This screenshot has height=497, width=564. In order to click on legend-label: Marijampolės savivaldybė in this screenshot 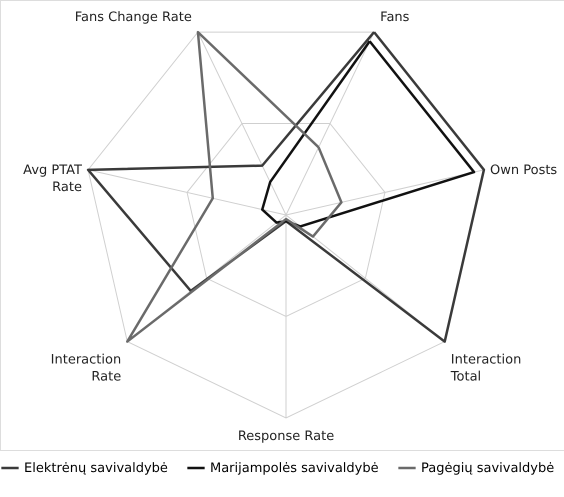, I will do `click(294, 468)`.